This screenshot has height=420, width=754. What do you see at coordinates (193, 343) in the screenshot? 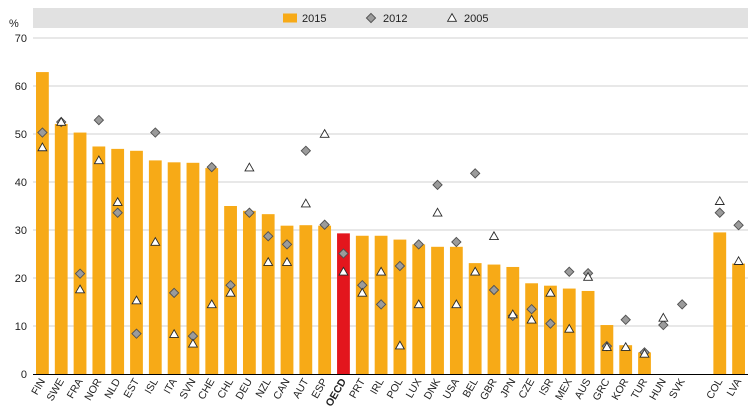
I see `triangle-marker-svn` at bounding box center [193, 343].